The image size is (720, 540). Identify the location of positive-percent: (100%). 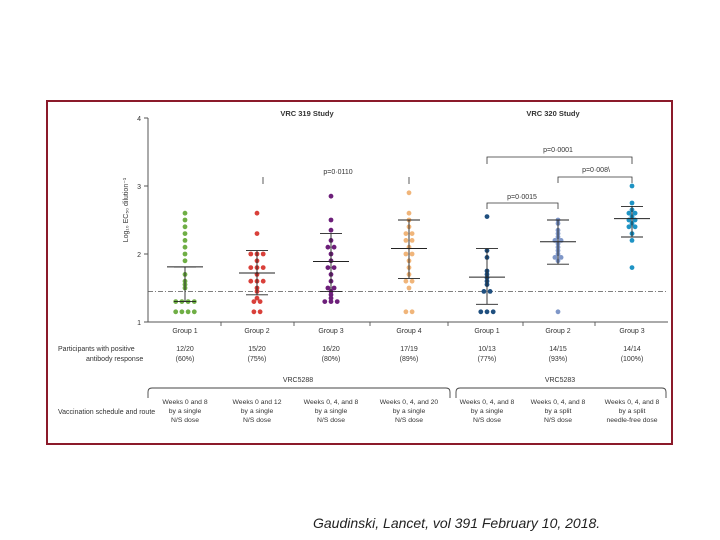
(632, 359).